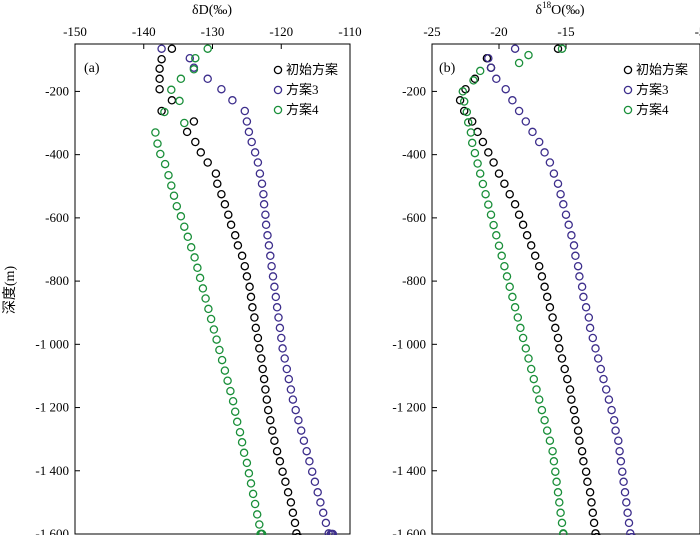  Describe the element at coordinates (212, 36) in the screenshot. I see `panel-a-x-ticks: -150 -140 -130 -120 -110` at that location.